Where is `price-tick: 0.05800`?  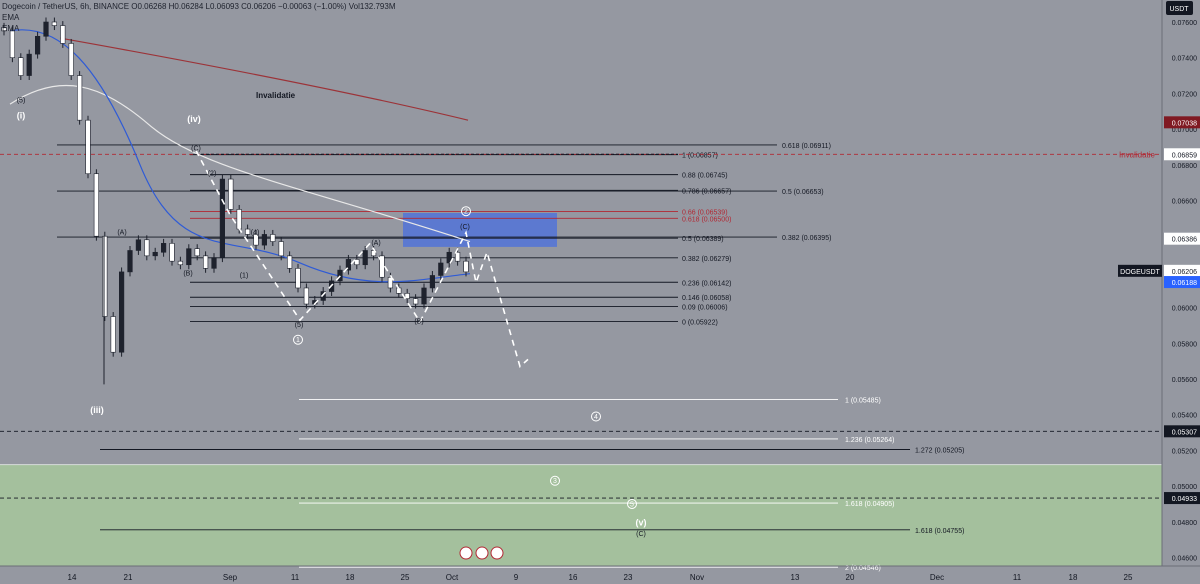 price-tick: 0.05800 is located at coordinates (1184, 344).